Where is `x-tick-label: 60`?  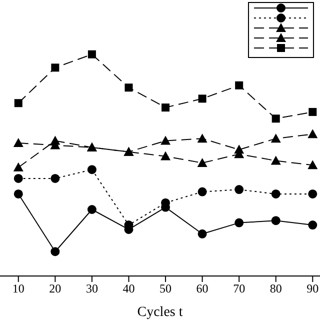 x-tick-label: 60 is located at coordinates (202, 289).